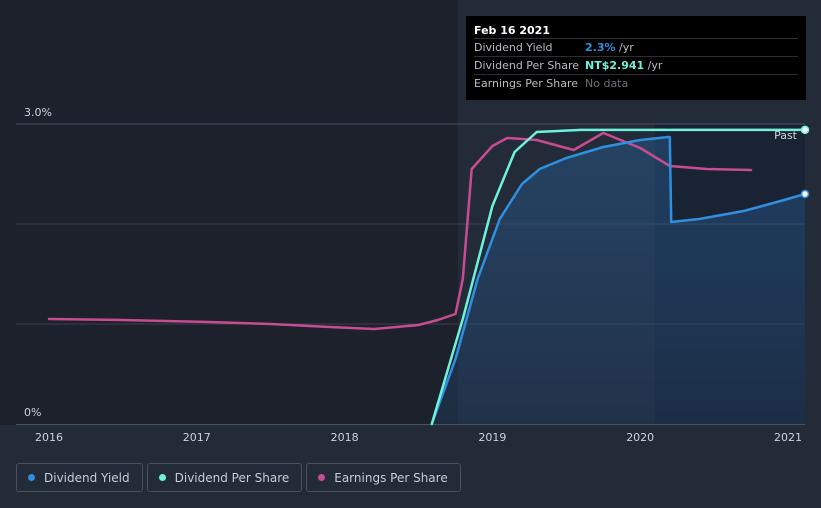  I want to click on x-axis-labels: 2016 2017 2018 2019 2020 2021, so click(418, 437).